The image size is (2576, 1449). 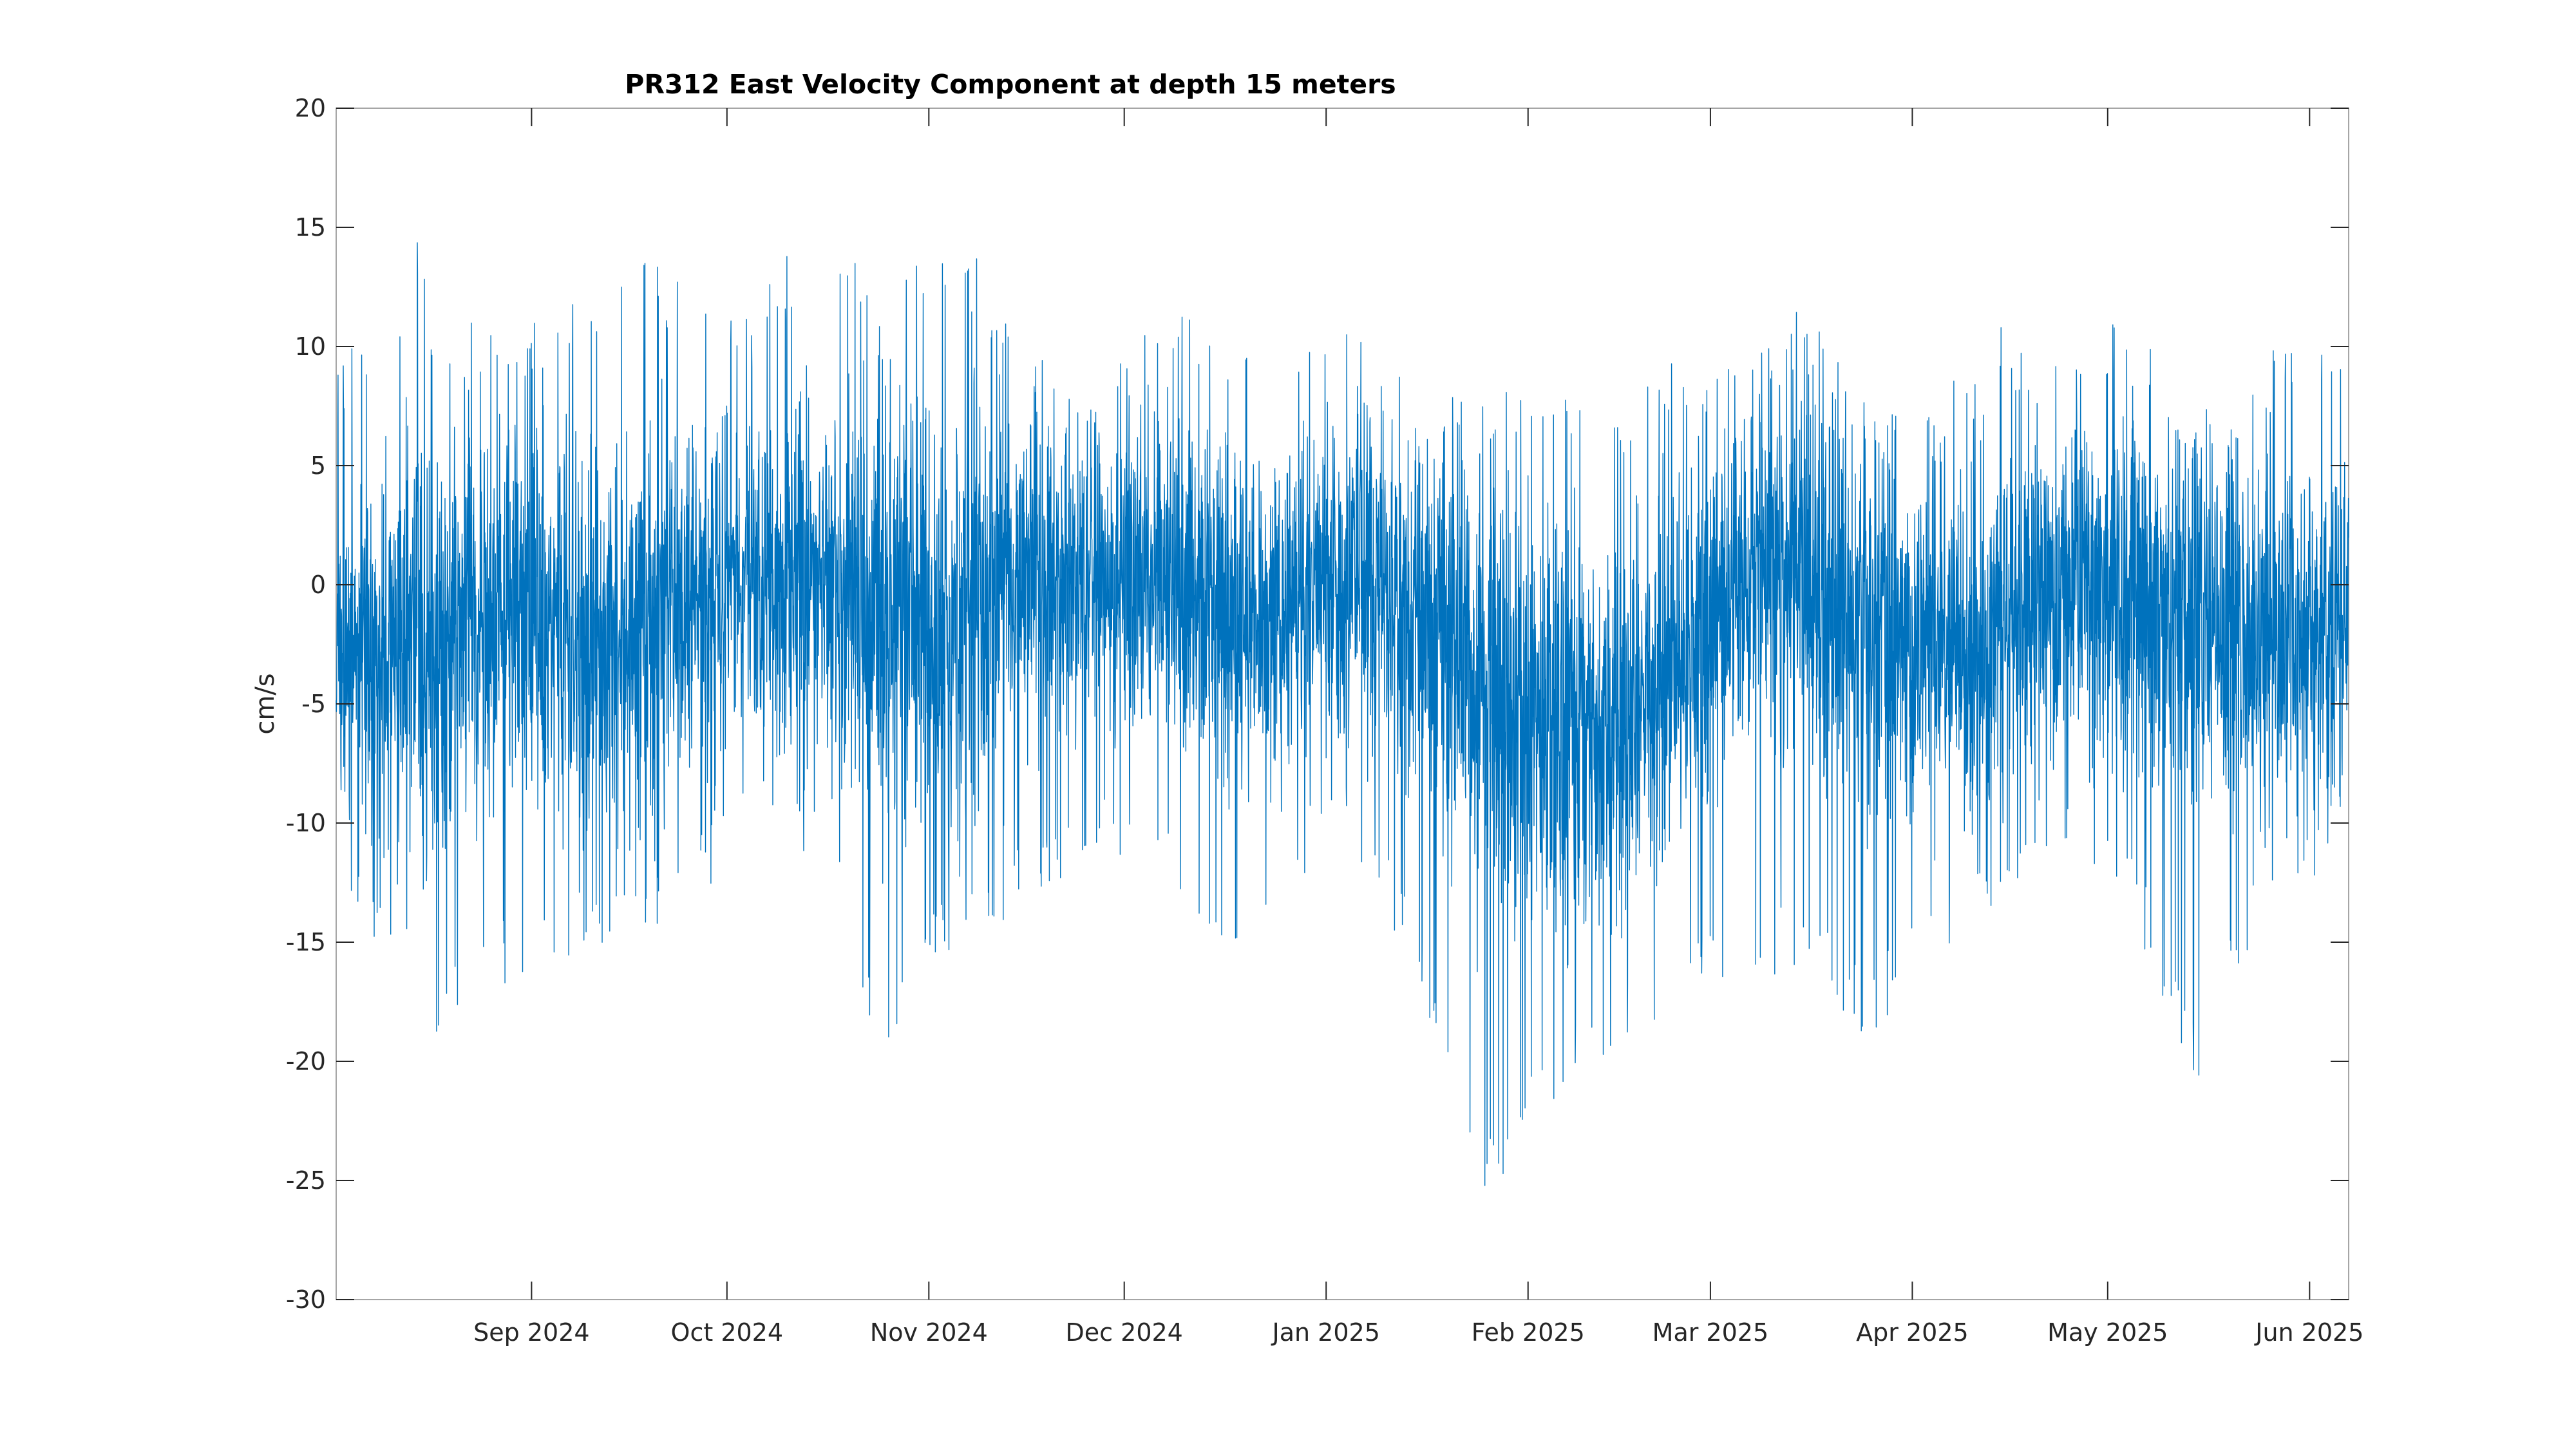 I want to click on y-tick-label: -30, so click(x=306, y=1299).